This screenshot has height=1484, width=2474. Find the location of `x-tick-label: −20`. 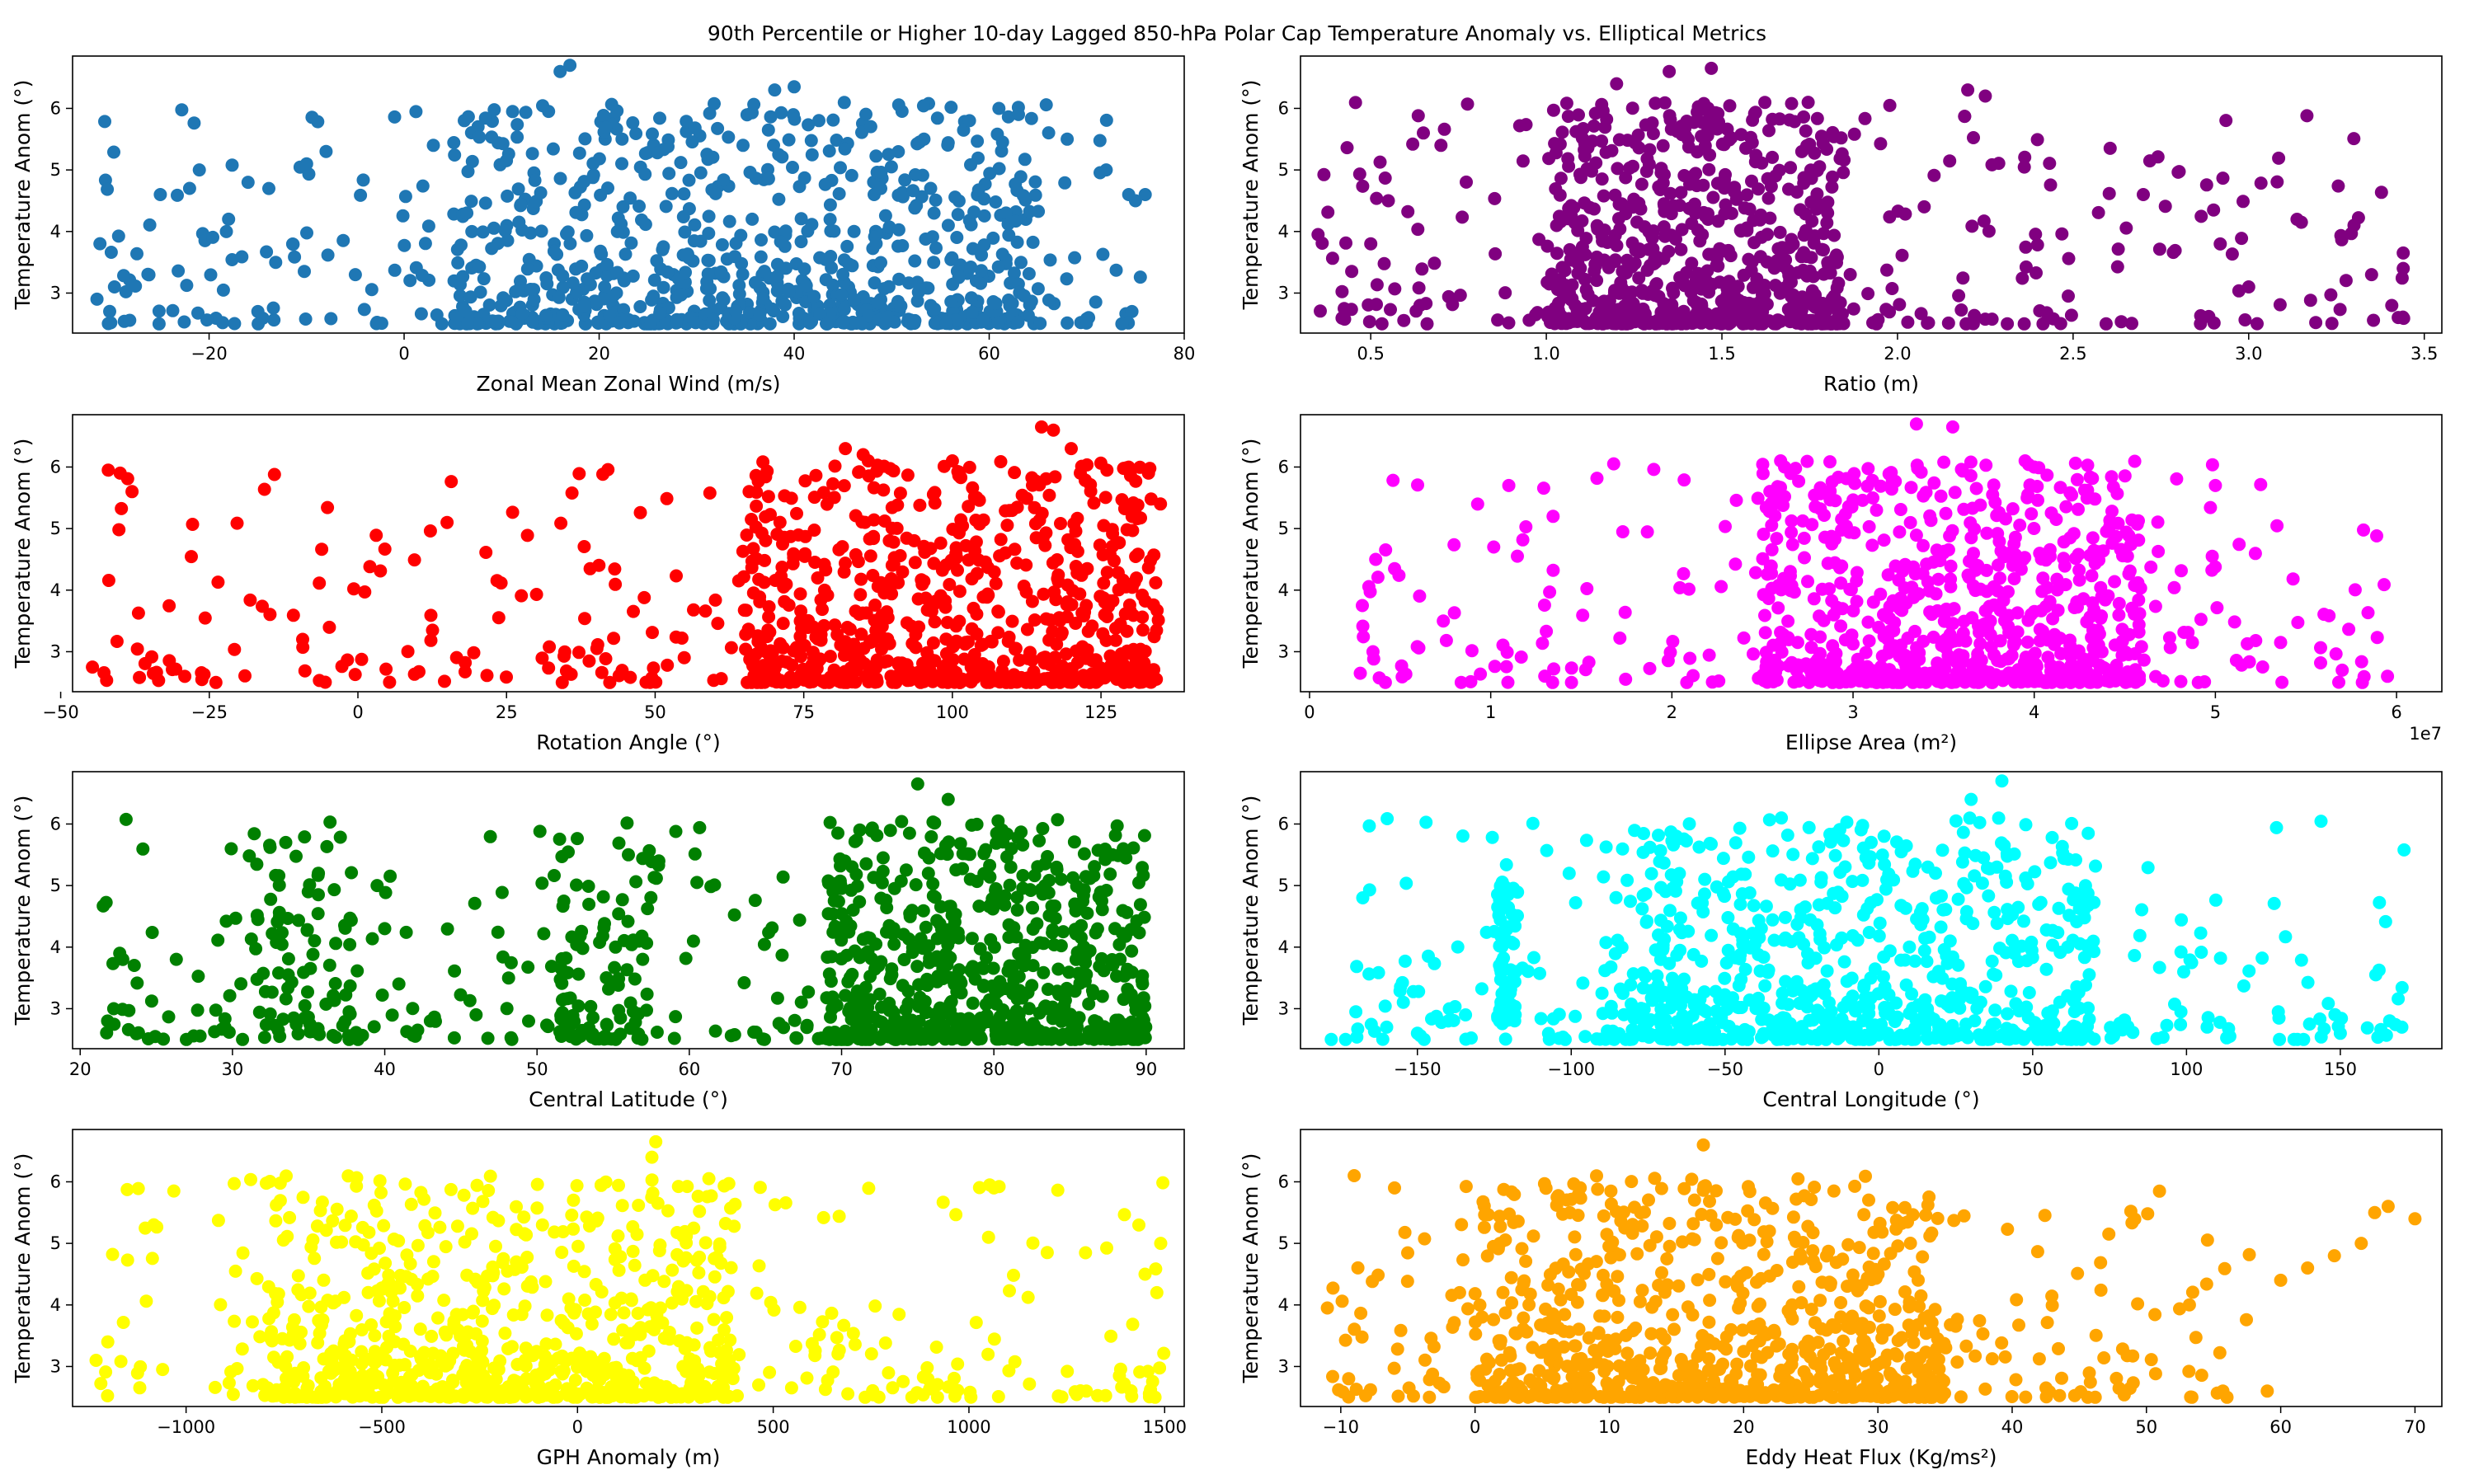

x-tick-label: −20 is located at coordinates (208, 354).